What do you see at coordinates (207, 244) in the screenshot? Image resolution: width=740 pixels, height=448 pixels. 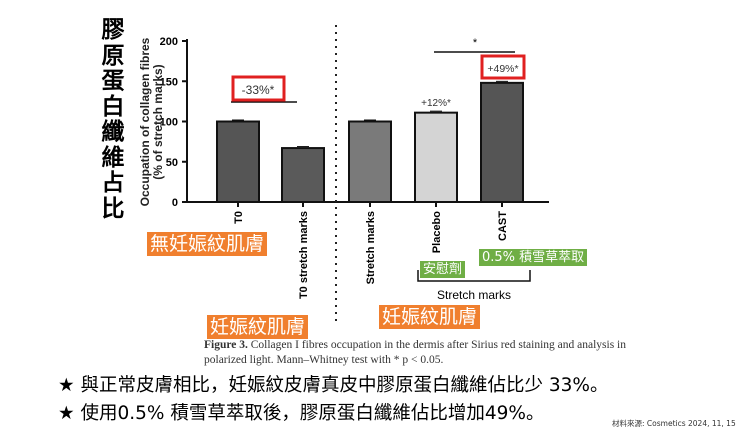 I see `label-no-stretch: 無妊娠紋肌膚` at bounding box center [207, 244].